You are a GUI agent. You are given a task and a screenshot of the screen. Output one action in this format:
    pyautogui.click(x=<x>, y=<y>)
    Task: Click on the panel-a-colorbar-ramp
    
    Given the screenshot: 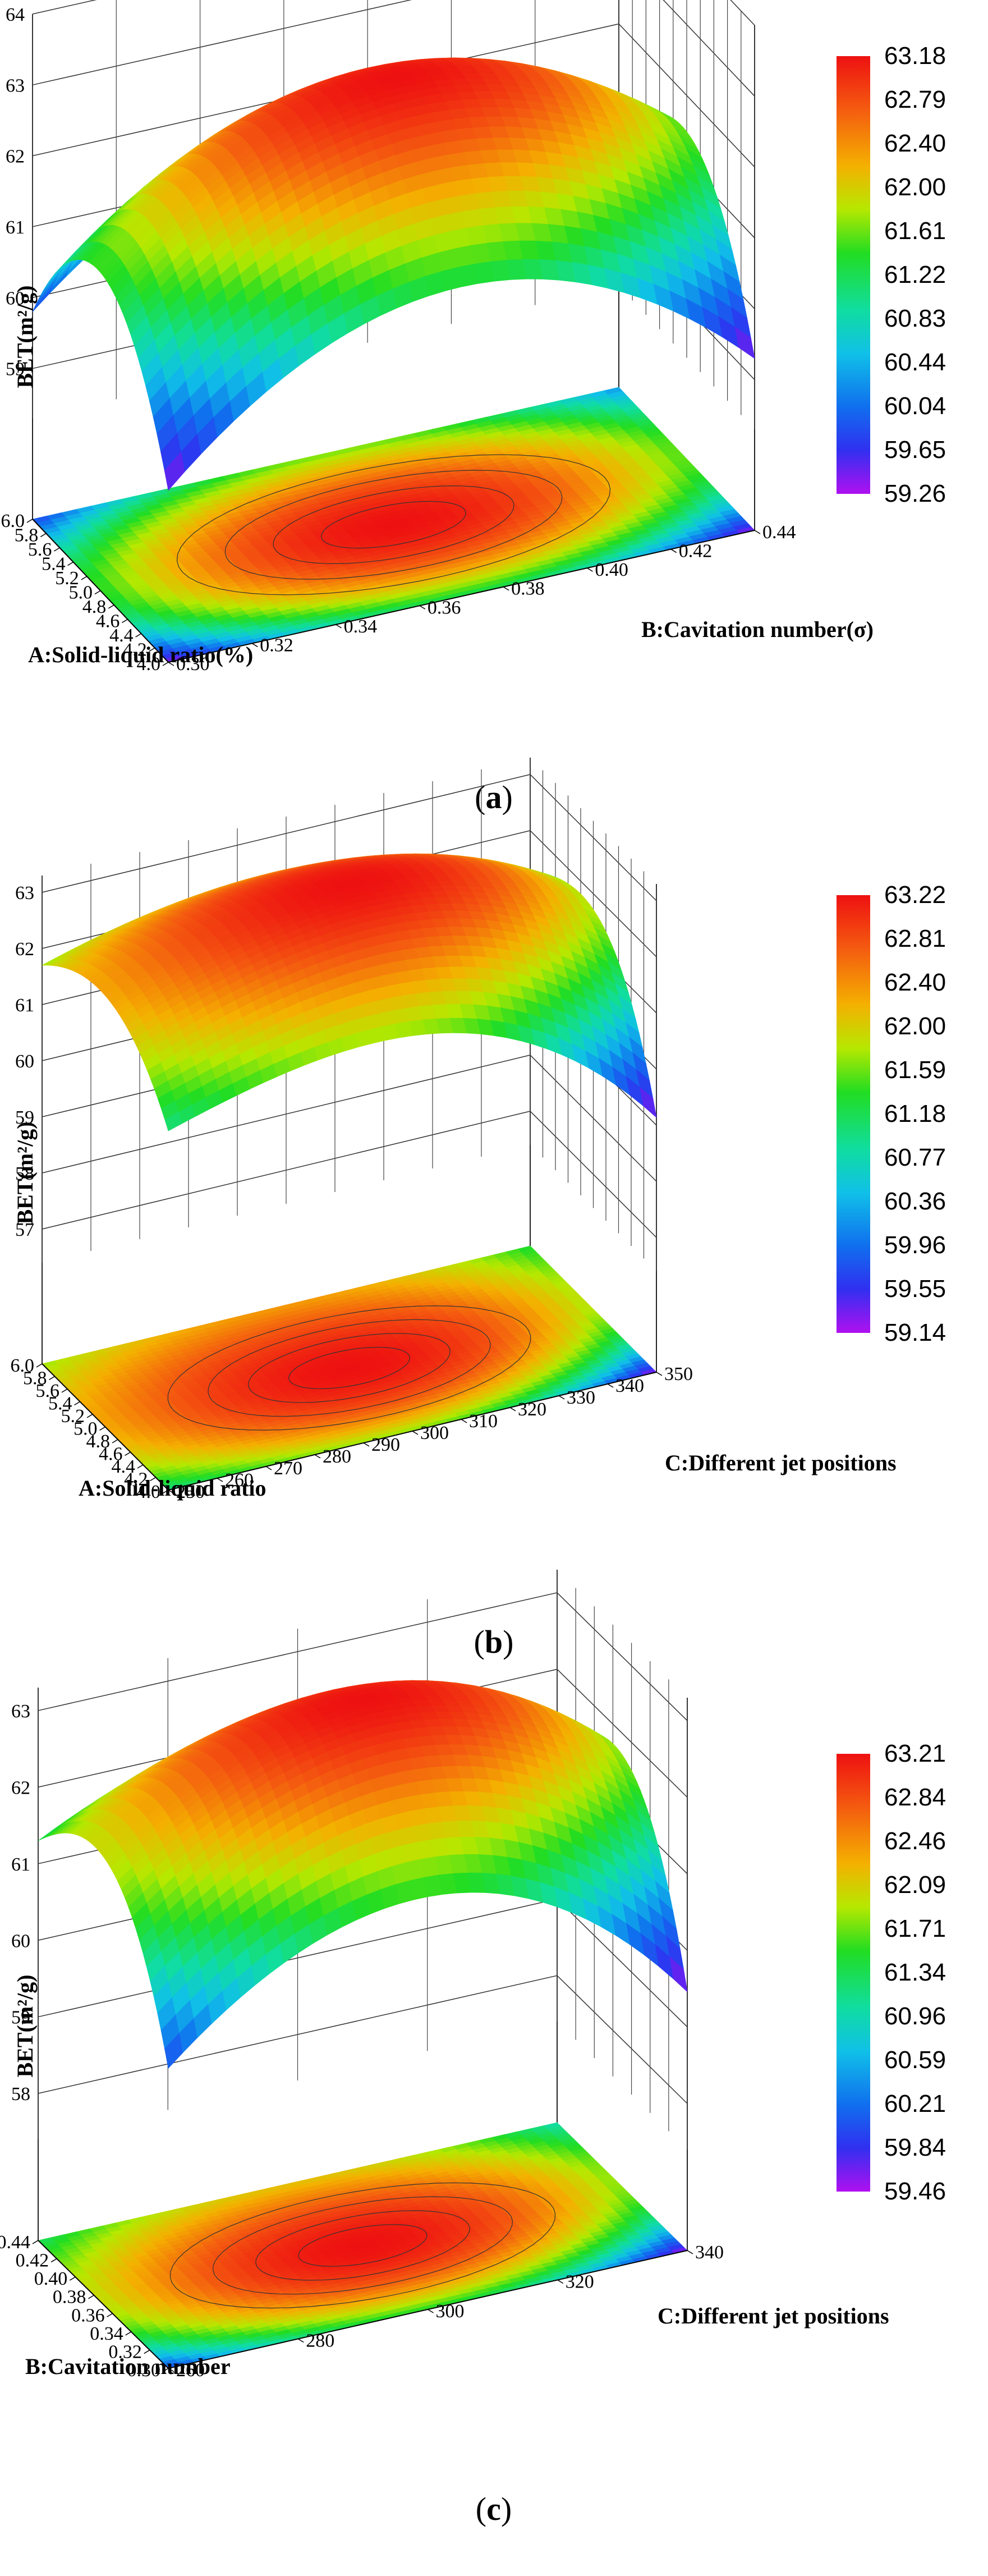 What is the action you would take?
    pyautogui.click(x=854, y=275)
    